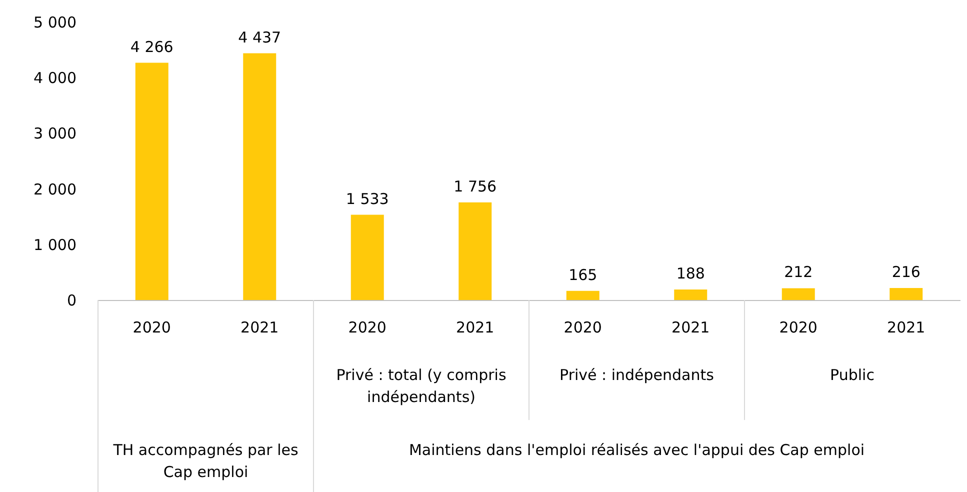 The width and height of the screenshot is (967, 492). What do you see at coordinates (636, 450) in the screenshot?
I see `text: Maintiens dans l'emploi réalisés avec l'appui des Cap emploi` at bounding box center [636, 450].